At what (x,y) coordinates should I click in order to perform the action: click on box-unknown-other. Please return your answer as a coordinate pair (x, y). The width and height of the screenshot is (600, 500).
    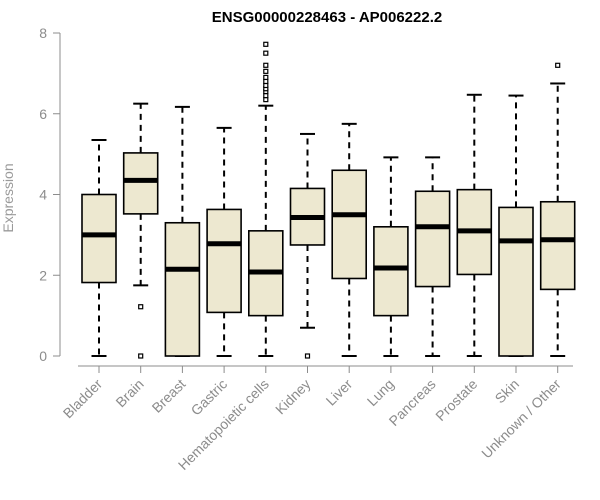
    Looking at the image, I should click on (557, 209).